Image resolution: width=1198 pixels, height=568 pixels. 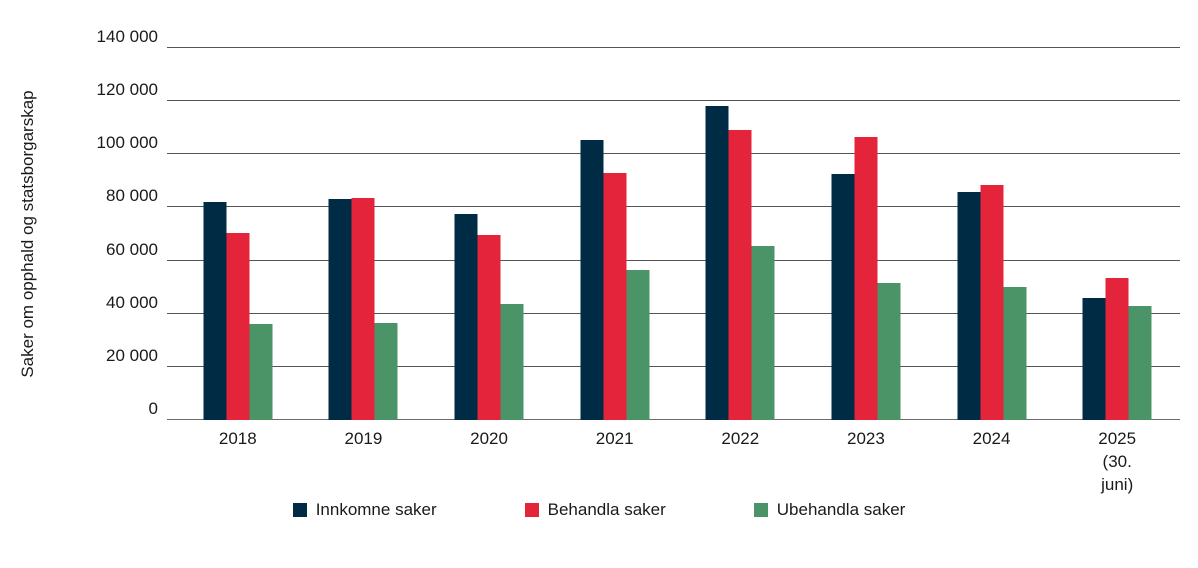 What do you see at coordinates (127, 90) in the screenshot?
I see `y-tick-label: 120 000` at bounding box center [127, 90].